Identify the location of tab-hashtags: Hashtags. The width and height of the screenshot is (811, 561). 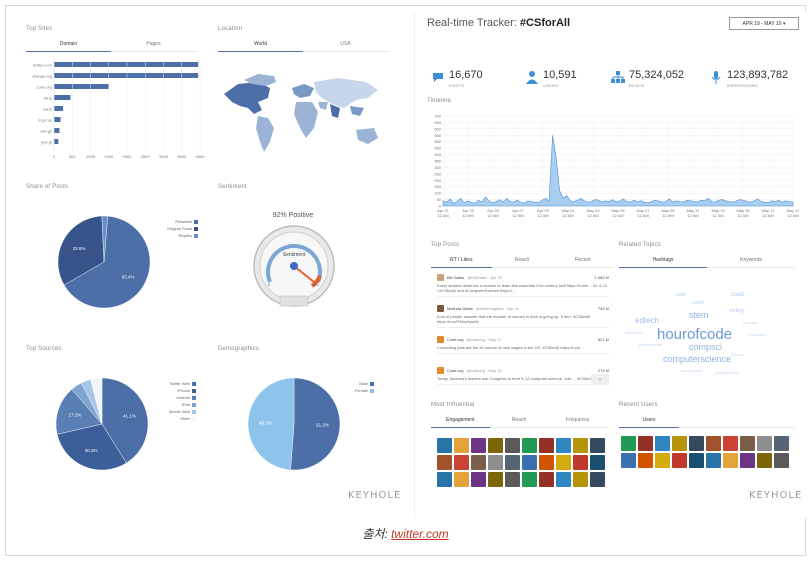
(663, 261).